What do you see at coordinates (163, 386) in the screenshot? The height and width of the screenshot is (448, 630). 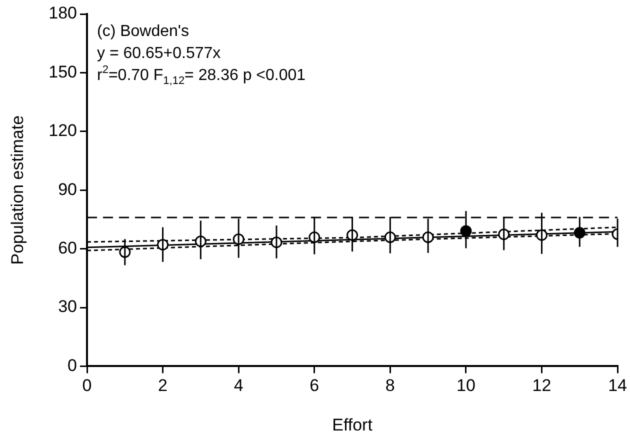 I see `x-tick-label: 2` at bounding box center [163, 386].